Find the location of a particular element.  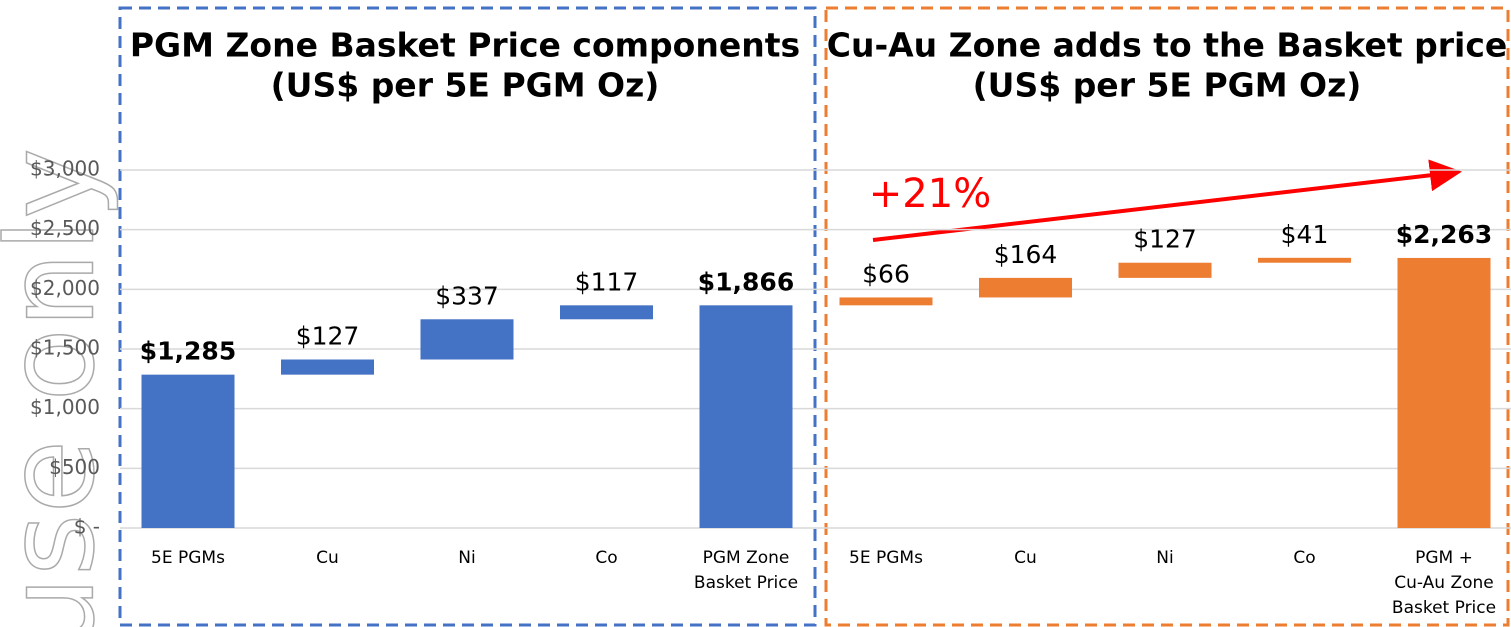

watermark: use only is located at coordinates (61, 387).